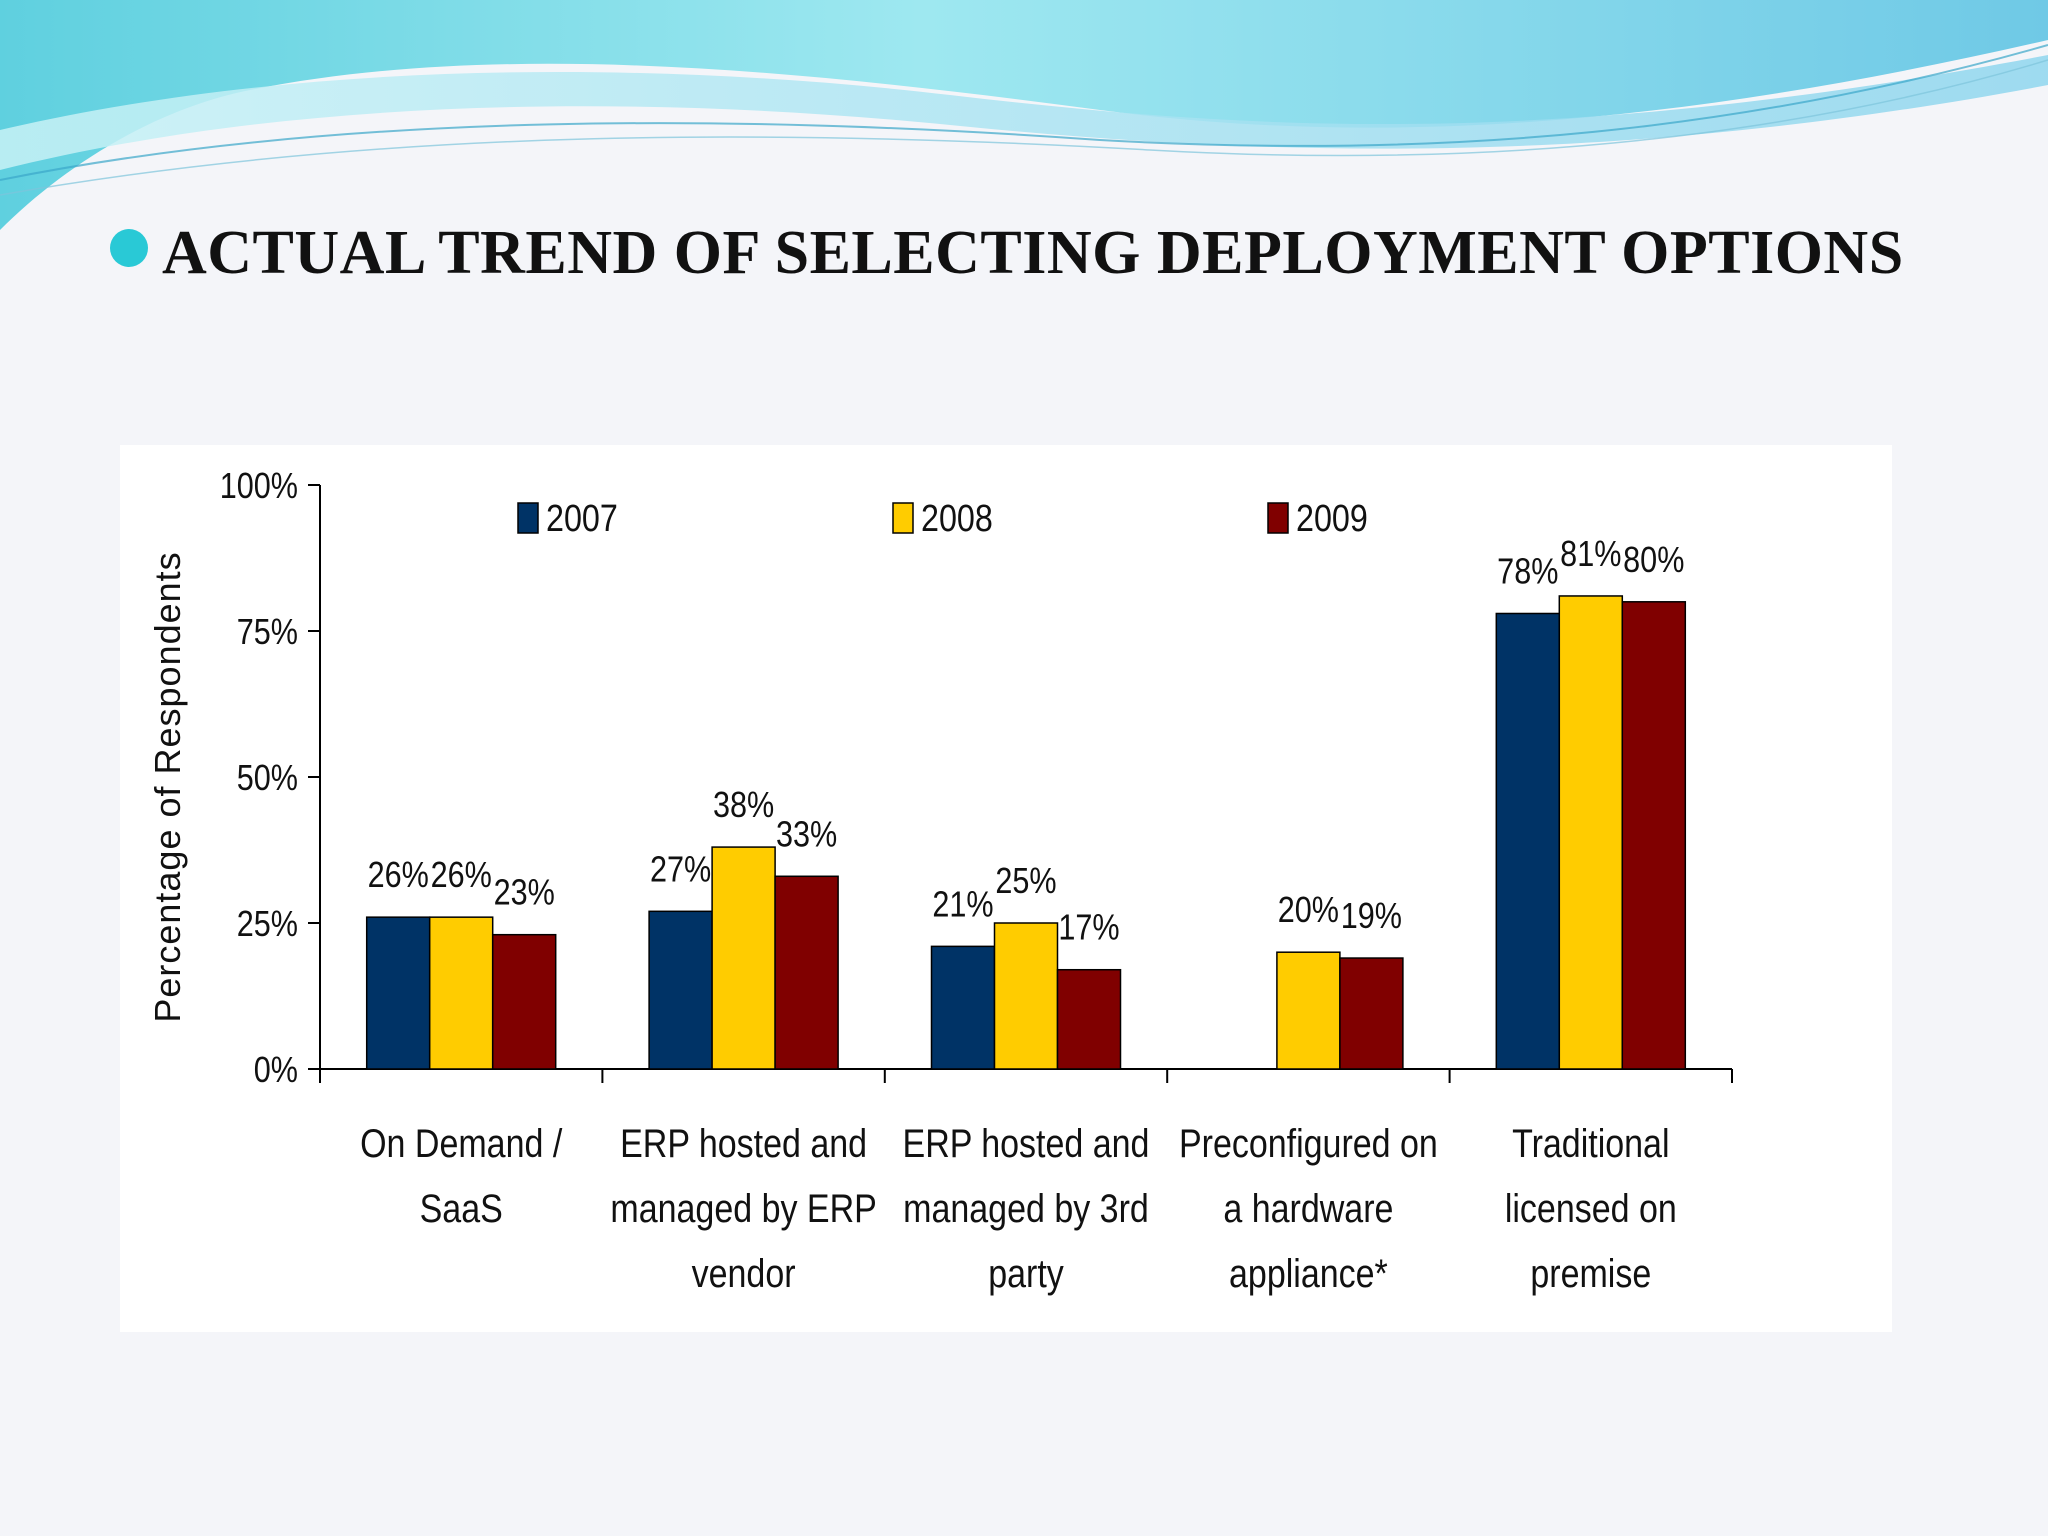  Describe the element at coordinates (267, 779) in the screenshot. I see `y-tick-label: 50%` at that location.